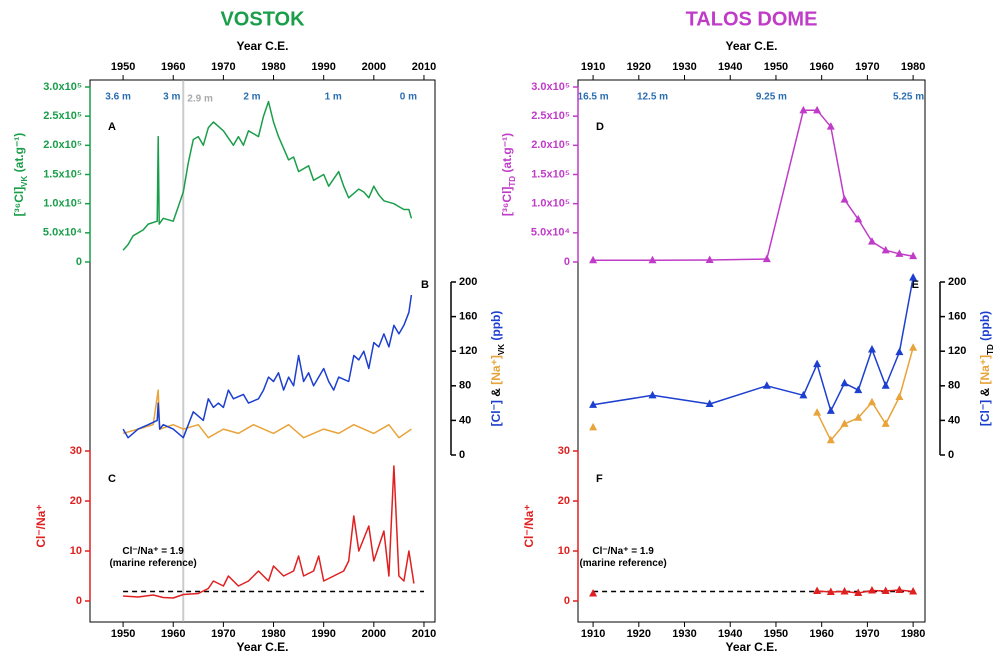 This screenshot has width=1003, height=656. Describe the element at coordinates (821, 67) in the screenshot. I see `x-tick-label: 1960` at that location.